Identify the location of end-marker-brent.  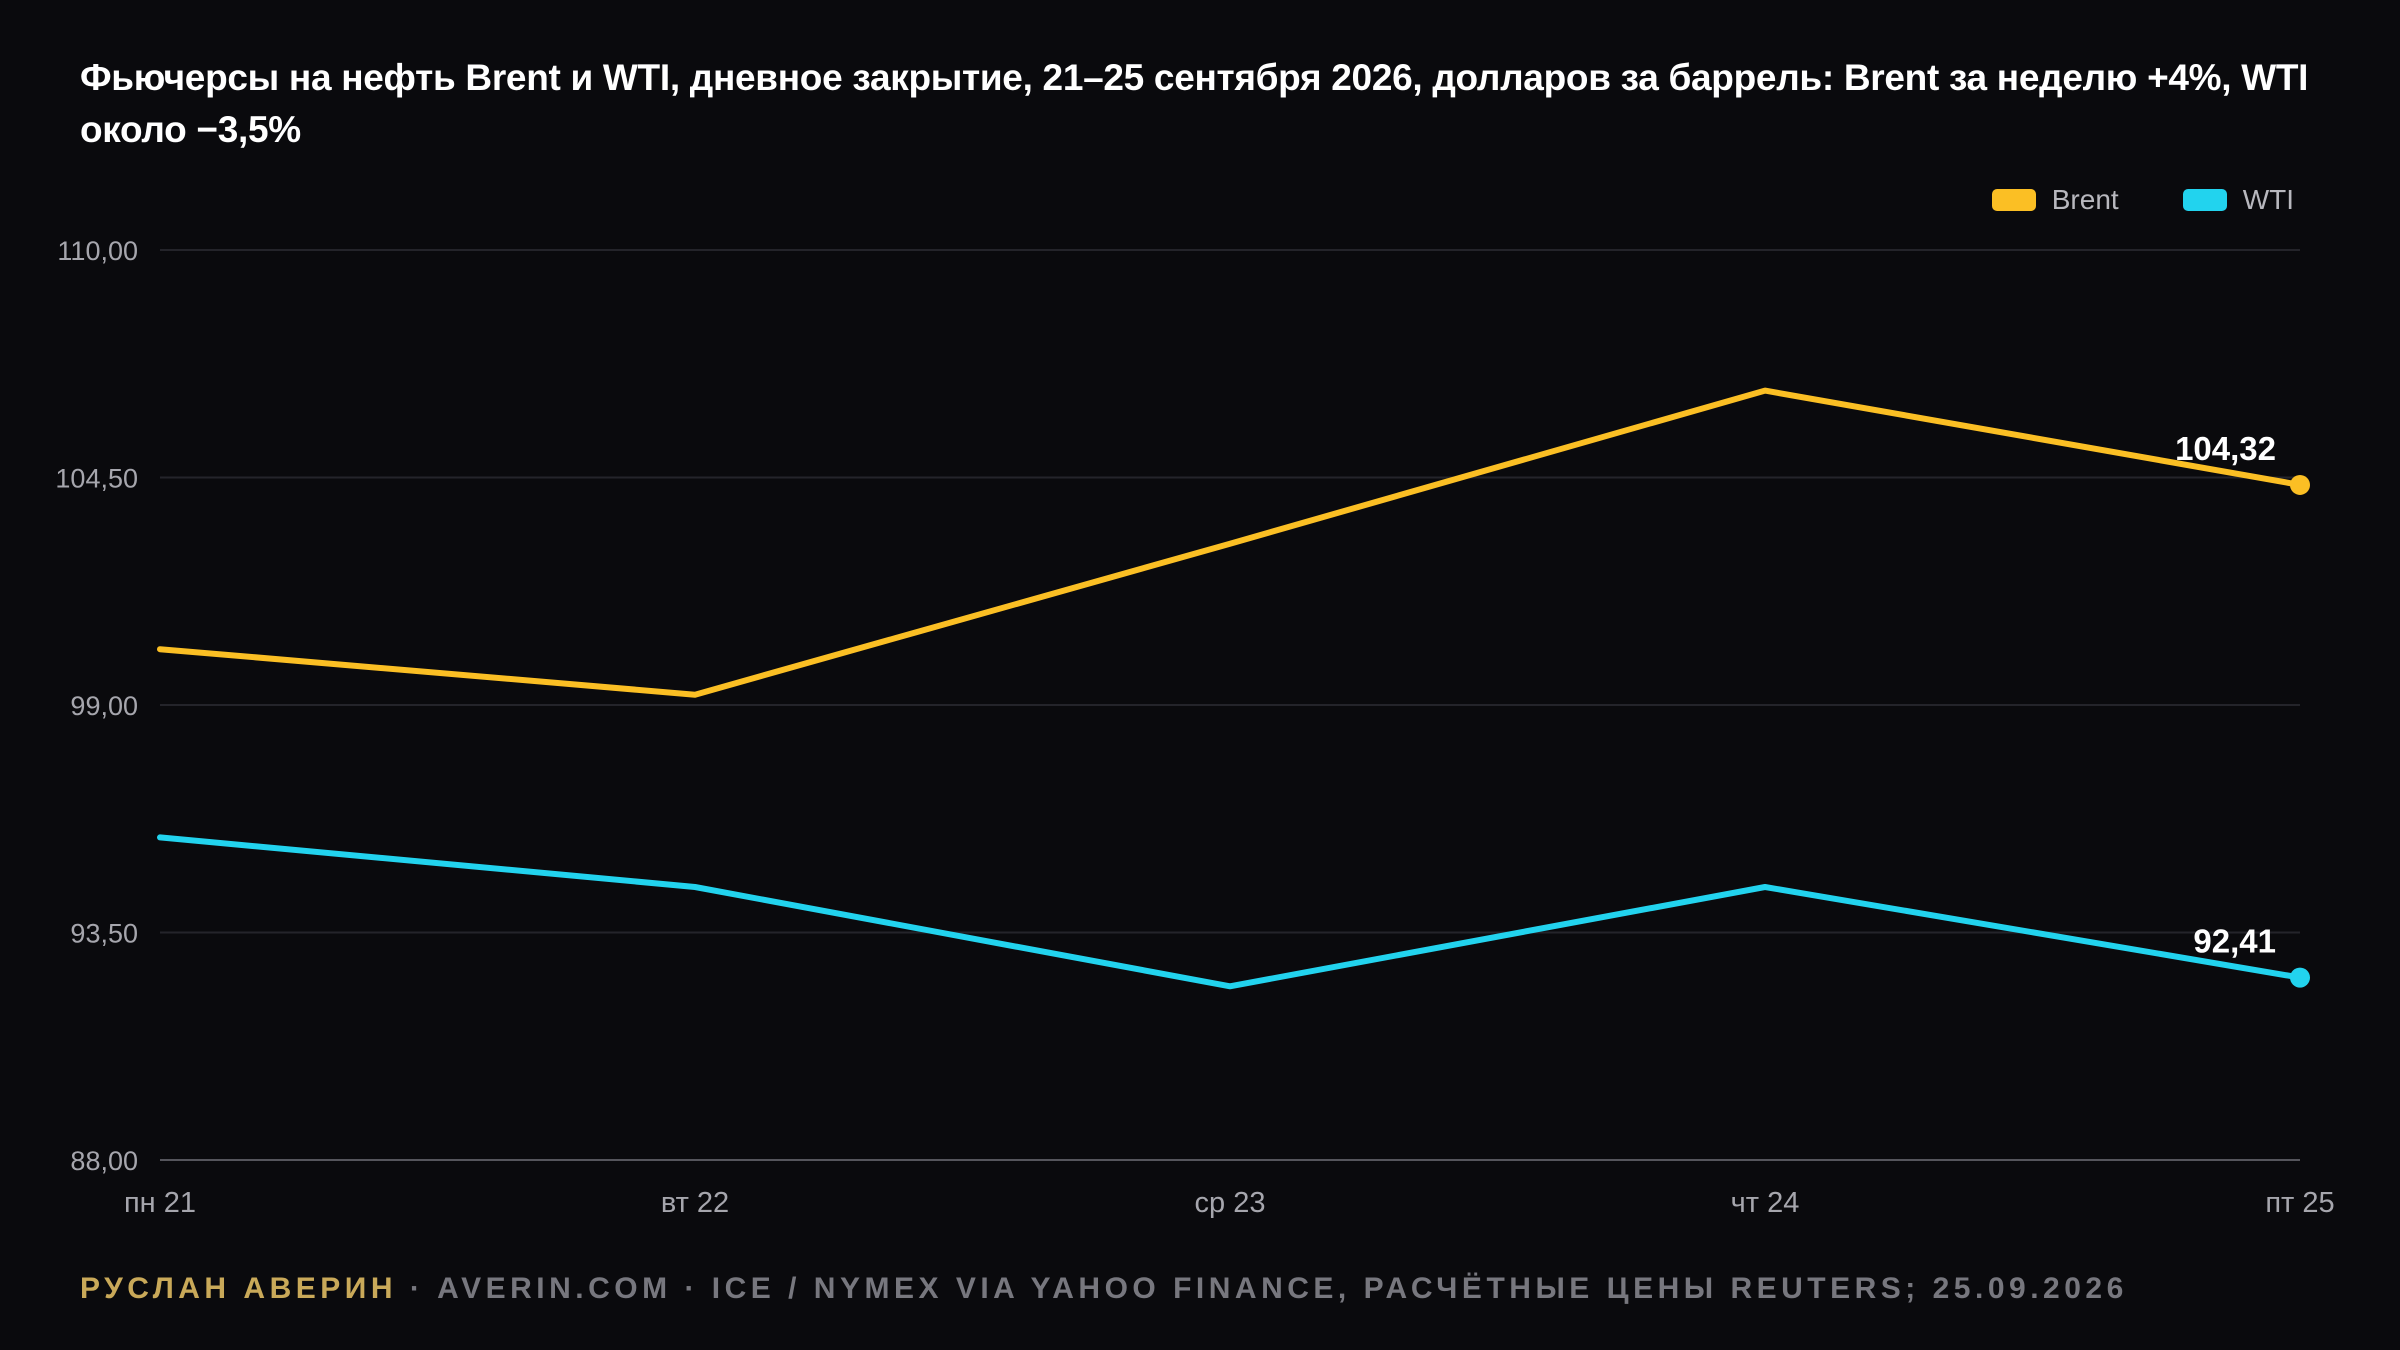
(2300, 484).